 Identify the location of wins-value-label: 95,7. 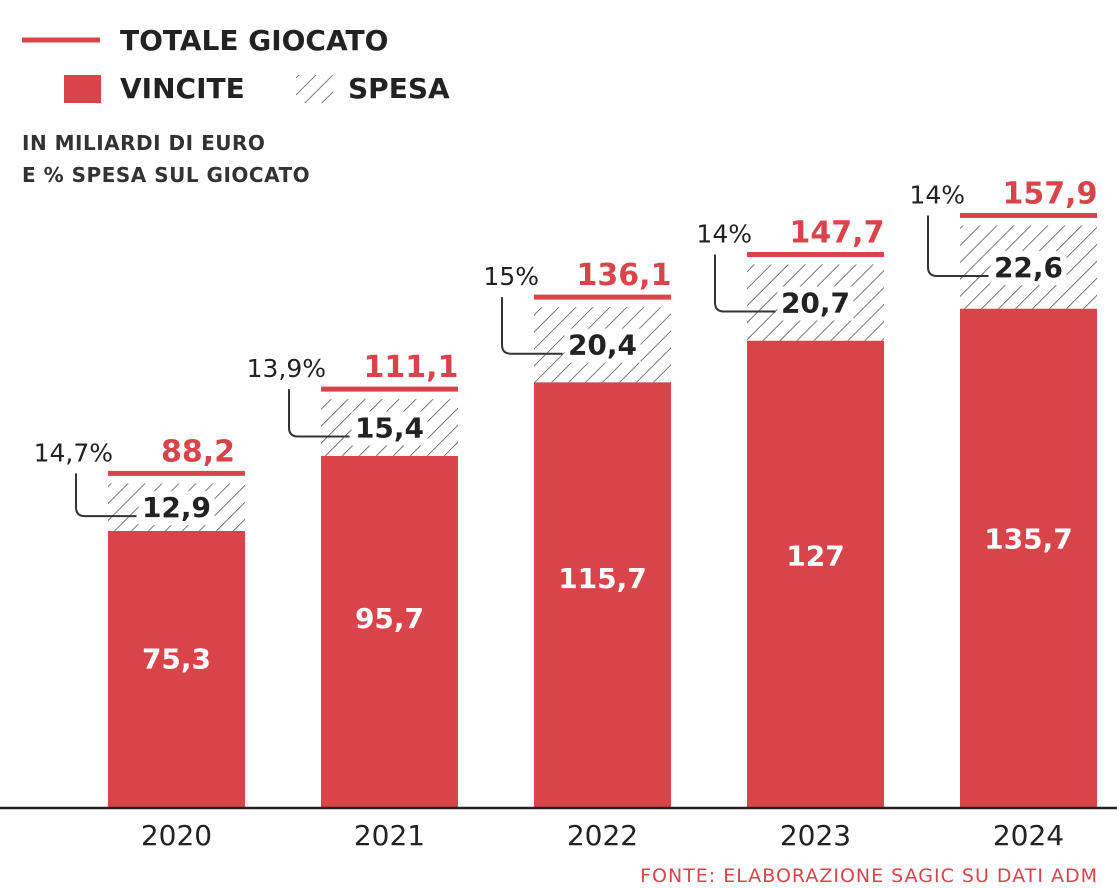
(389, 618).